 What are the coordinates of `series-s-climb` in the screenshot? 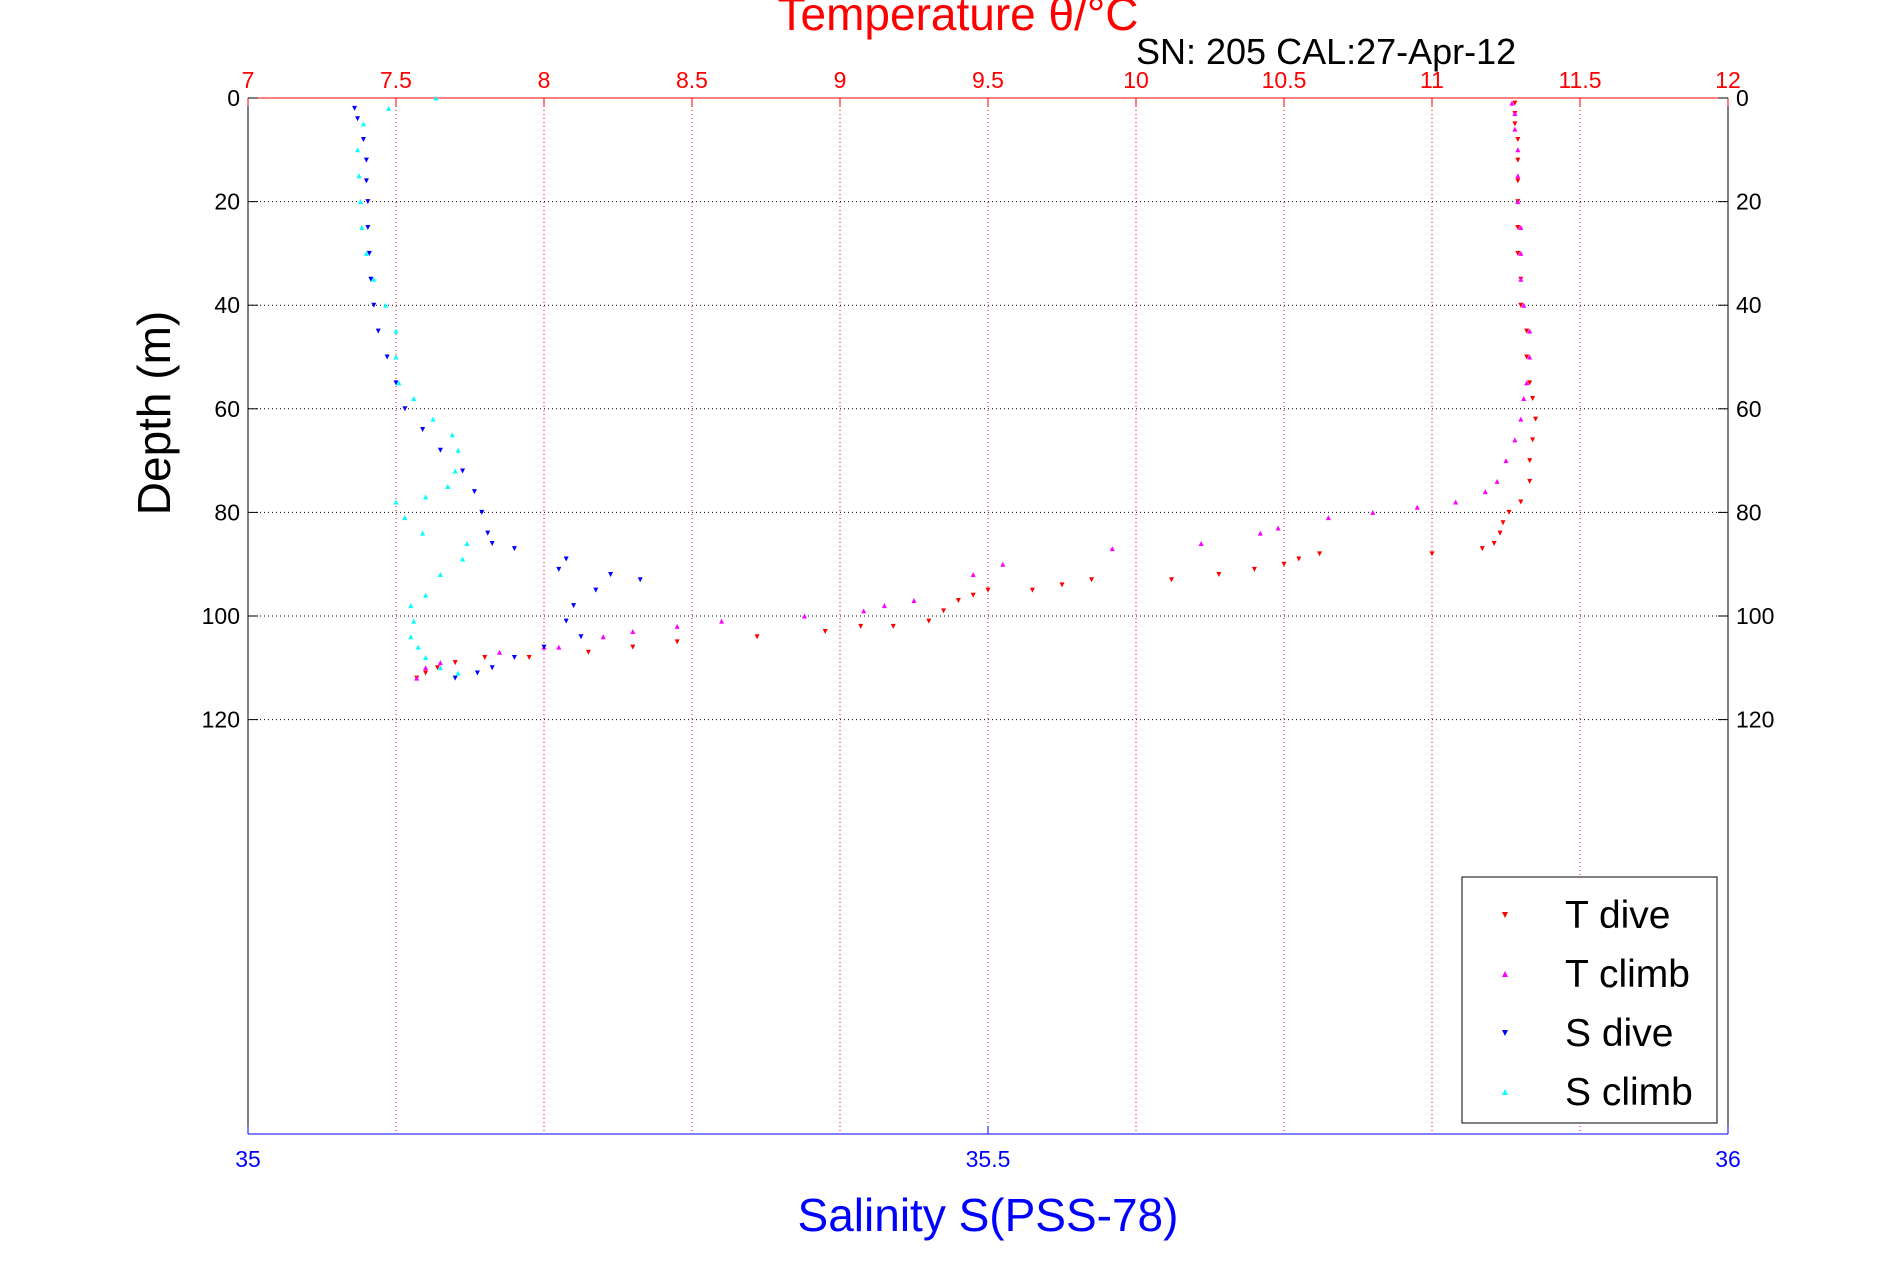 It's located at (412, 385).